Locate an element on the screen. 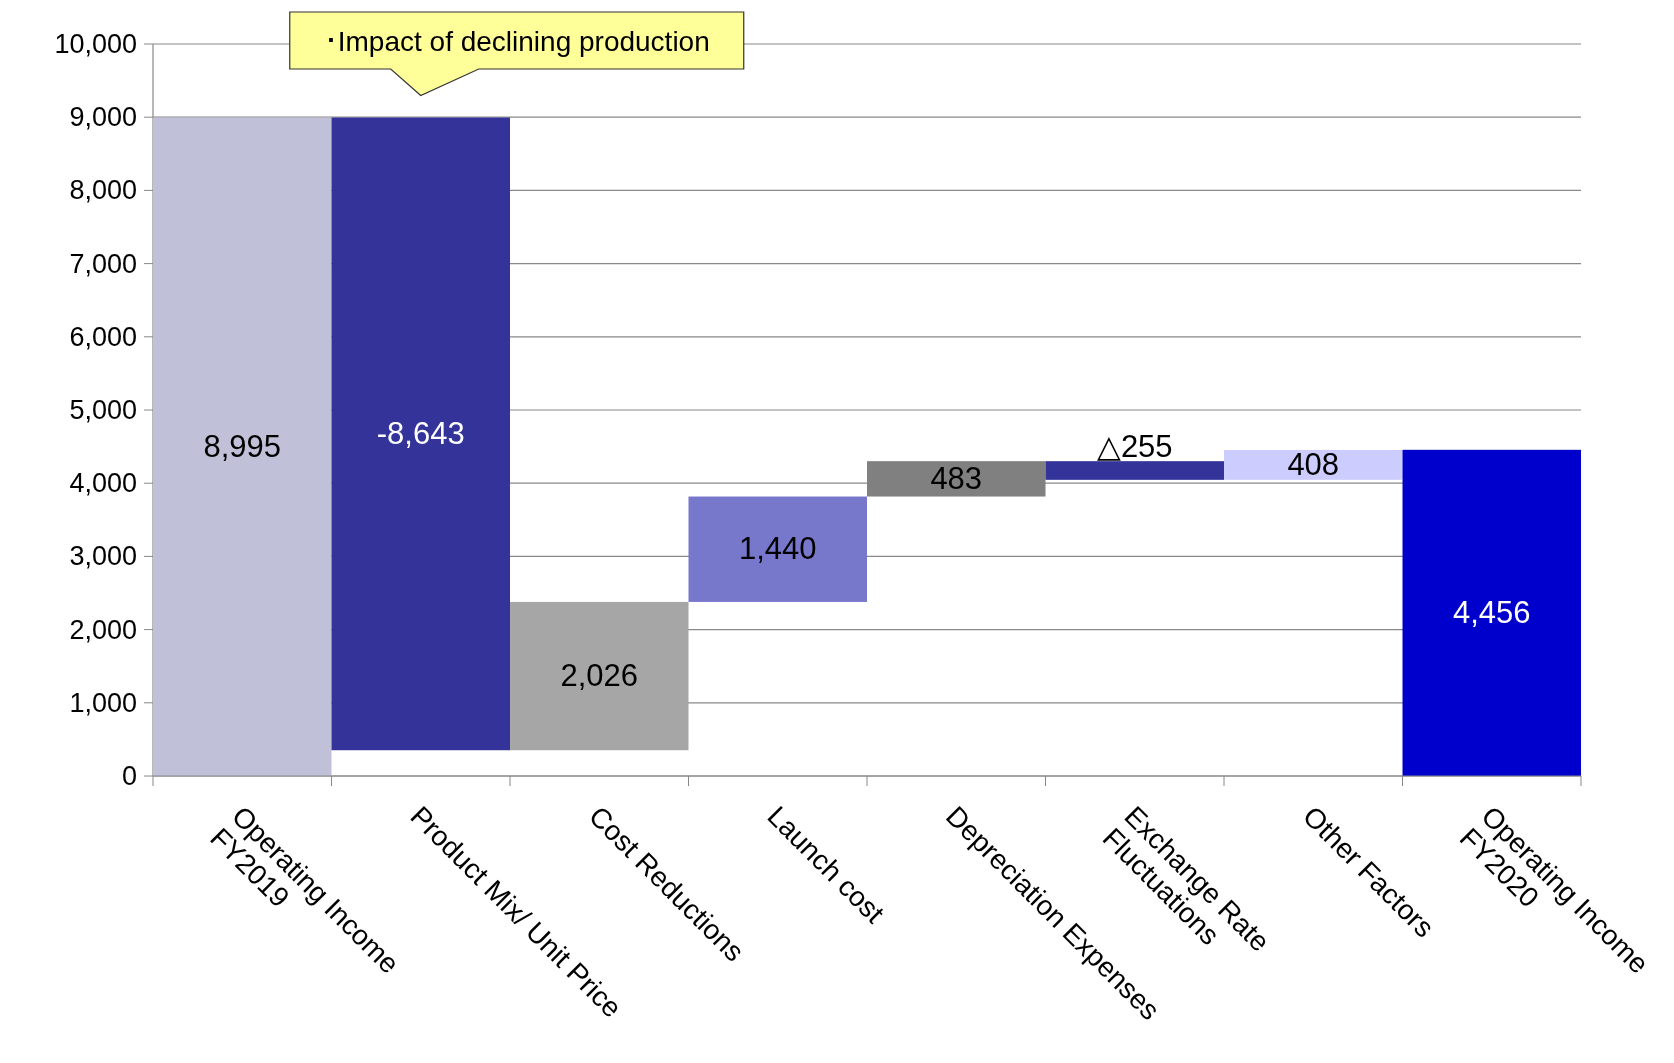 Image resolution: width=1674 pixels, height=1063 pixels. y-tick-label: 4,000 is located at coordinates (103, 483).